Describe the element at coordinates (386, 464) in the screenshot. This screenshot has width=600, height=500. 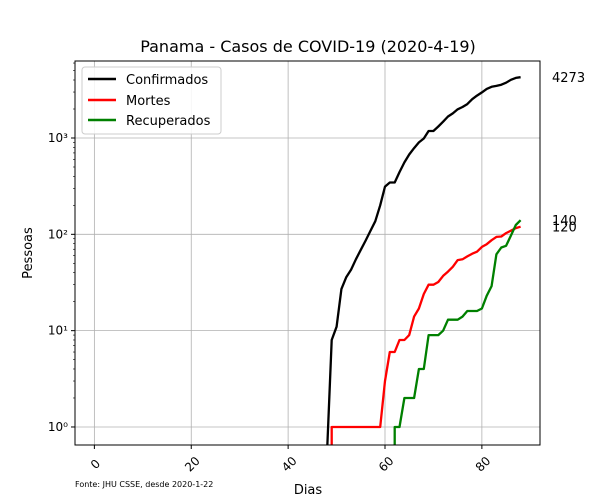
I see `x-tick-label: 60` at that location.